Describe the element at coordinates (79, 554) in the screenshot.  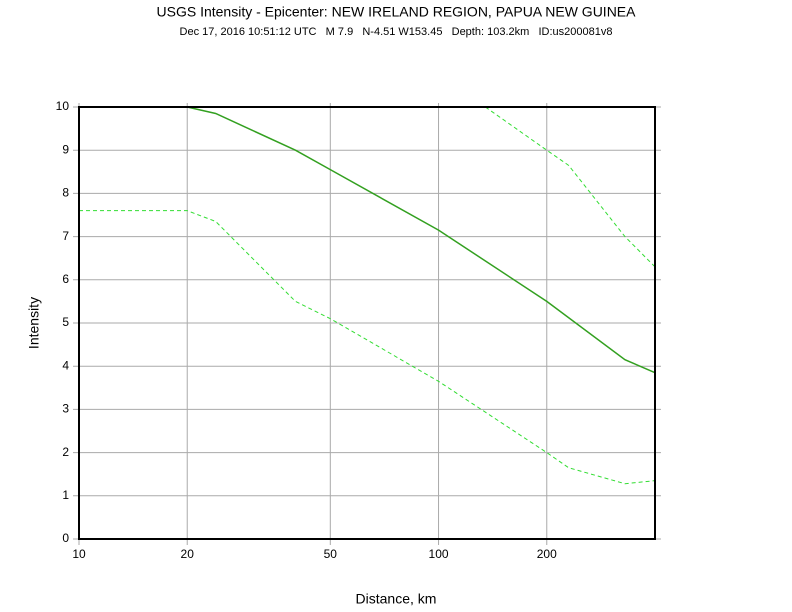
I see `x-tick-label: 10` at that location.